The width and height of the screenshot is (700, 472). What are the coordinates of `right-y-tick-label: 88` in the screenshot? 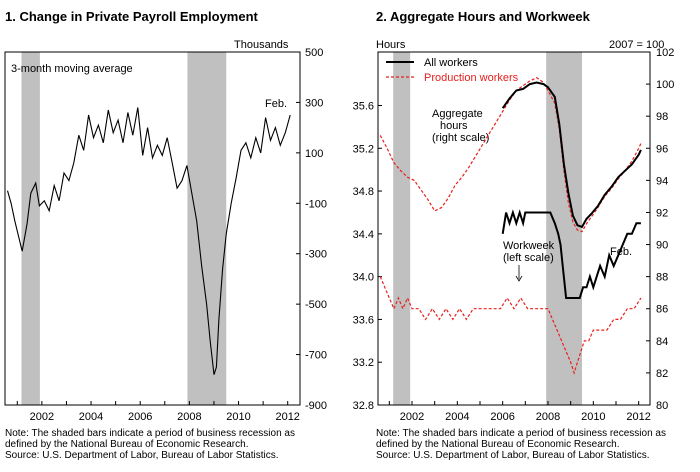 It's located at (662, 278).